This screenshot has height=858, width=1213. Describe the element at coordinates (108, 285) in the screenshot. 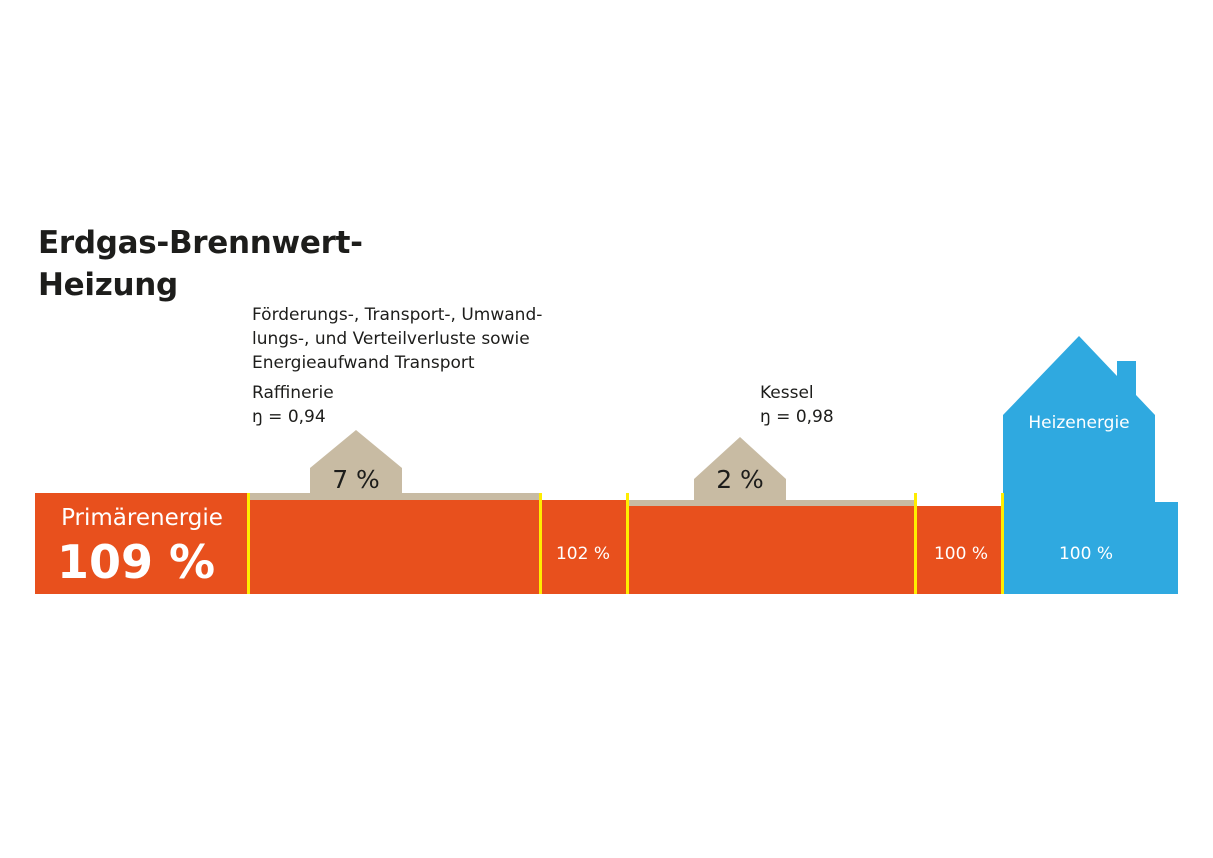

I see `title-line: Heizung` at that location.